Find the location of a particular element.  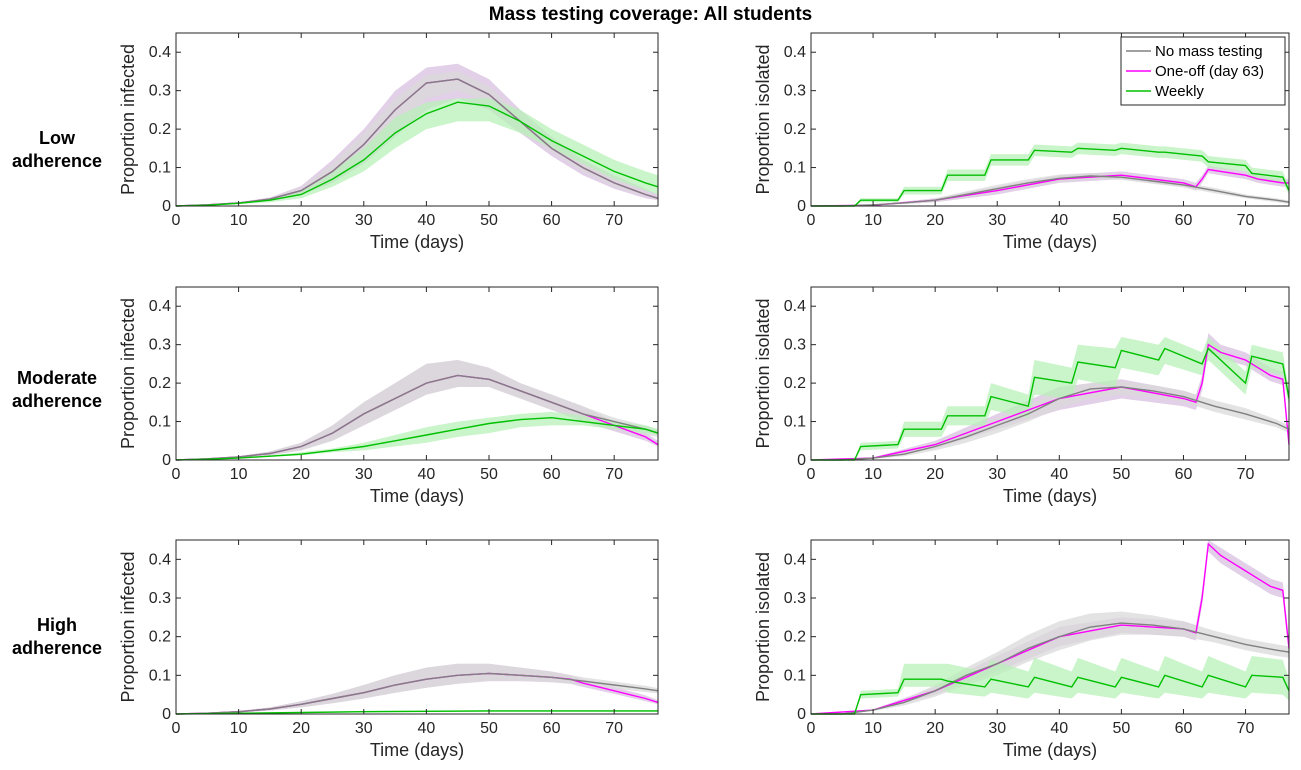

row-label-line1: High is located at coordinates (57, 625).